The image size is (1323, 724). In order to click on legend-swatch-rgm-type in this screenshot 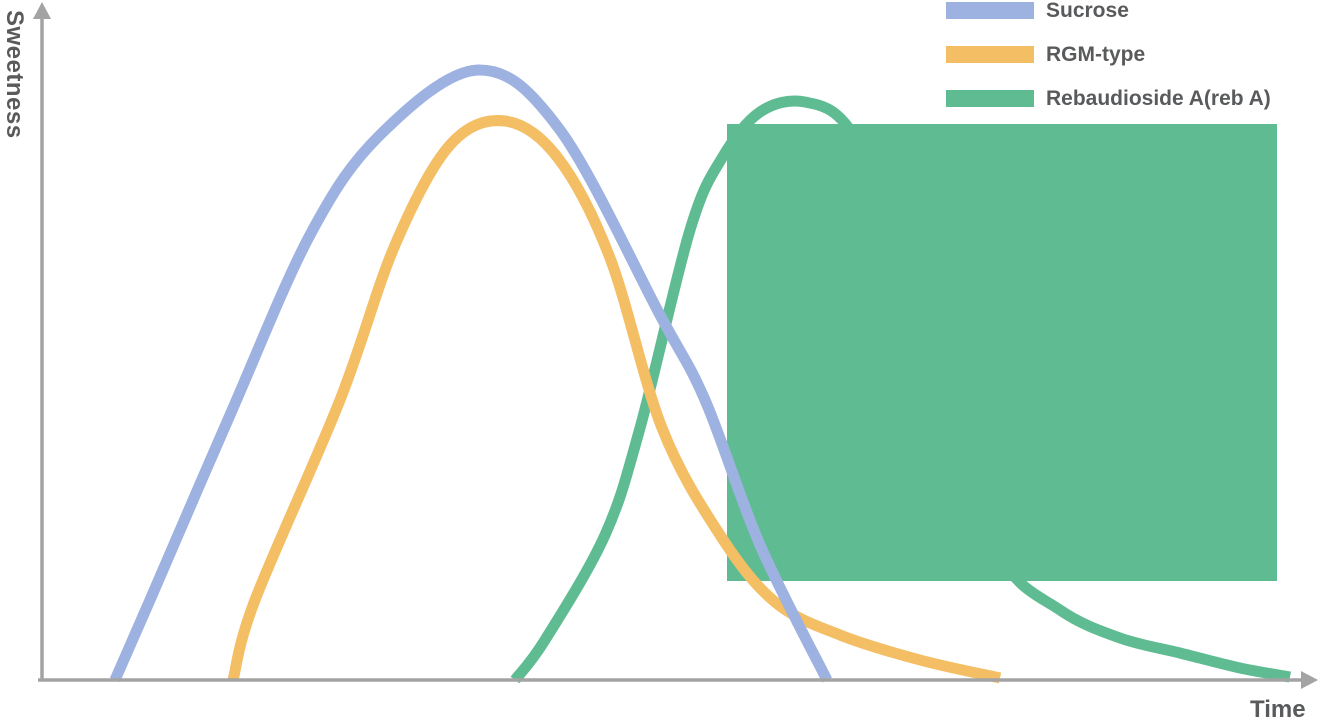, I will do `click(990, 54)`.